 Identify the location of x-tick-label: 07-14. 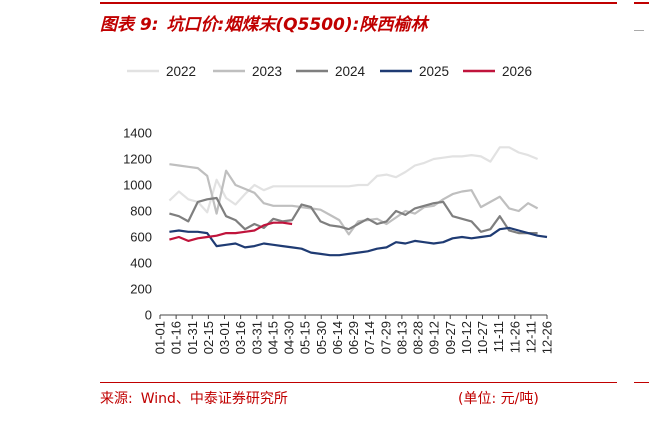
(369, 337).